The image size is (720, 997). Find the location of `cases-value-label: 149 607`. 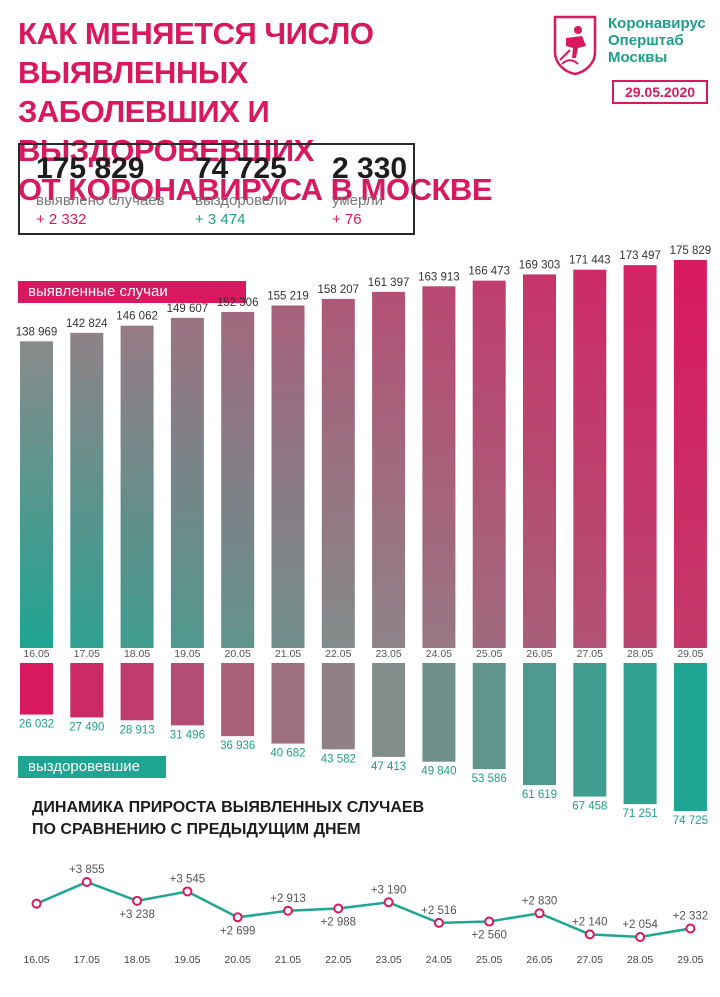

cases-value-label: 149 607 is located at coordinates (188, 309).